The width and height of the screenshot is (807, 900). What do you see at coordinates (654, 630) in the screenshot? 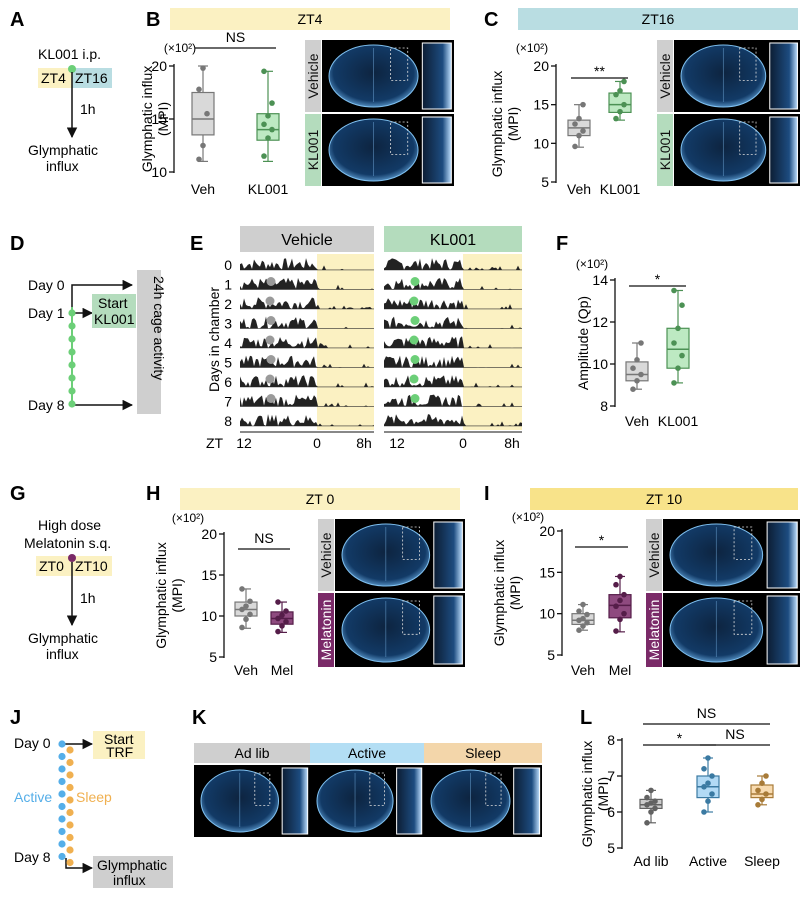
I see `i-melatonin-tag` at bounding box center [654, 630].